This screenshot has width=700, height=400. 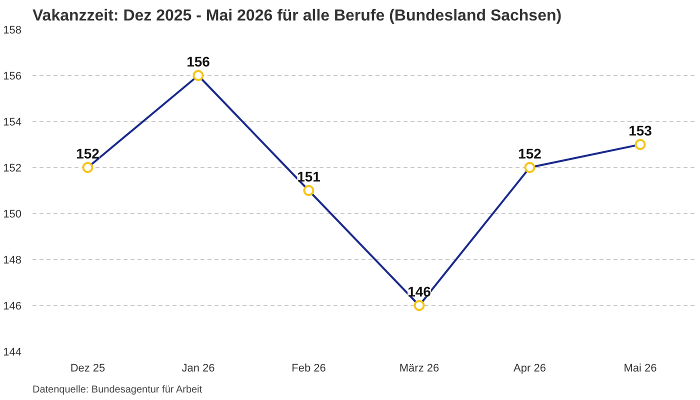 I want to click on x-tick-label: Feb 26, so click(x=309, y=368).